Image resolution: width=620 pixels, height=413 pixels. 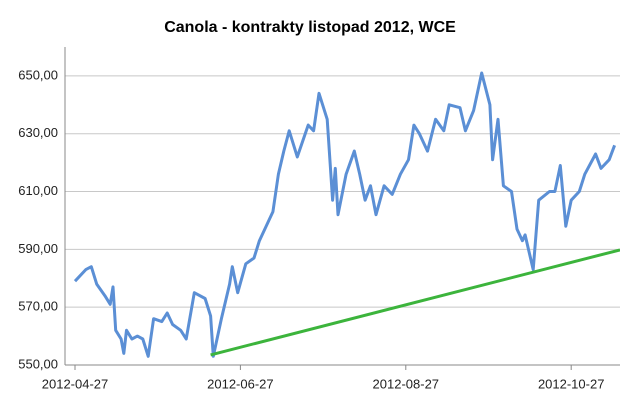 I want to click on x-tick-label: 2012-04-27, so click(x=75, y=383).